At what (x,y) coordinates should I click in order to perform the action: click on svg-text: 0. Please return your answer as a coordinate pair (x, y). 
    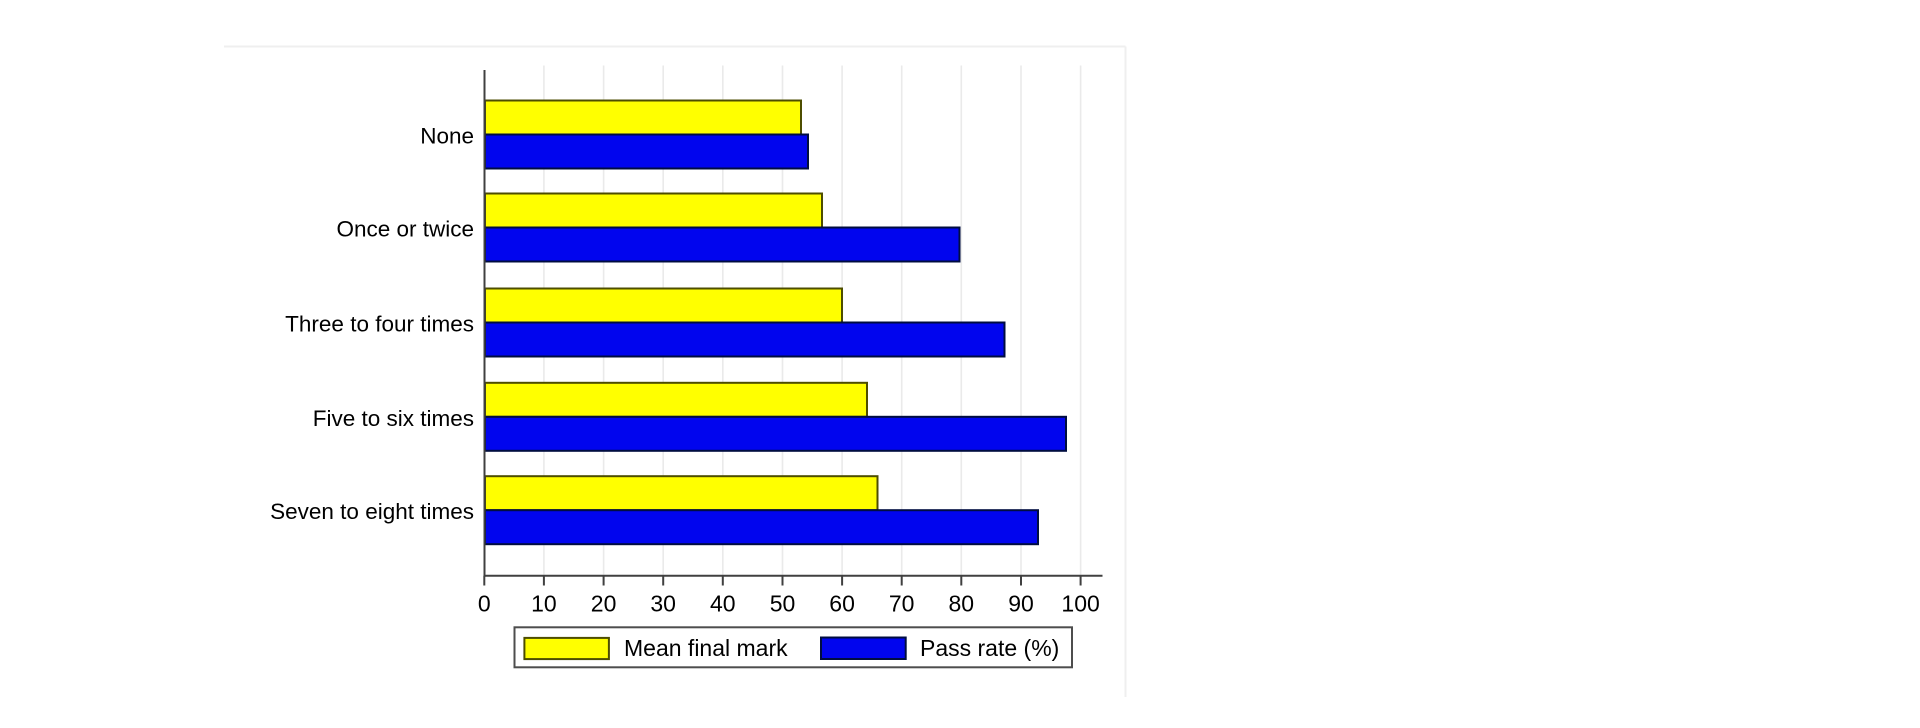
    Looking at the image, I should click on (484, 604).